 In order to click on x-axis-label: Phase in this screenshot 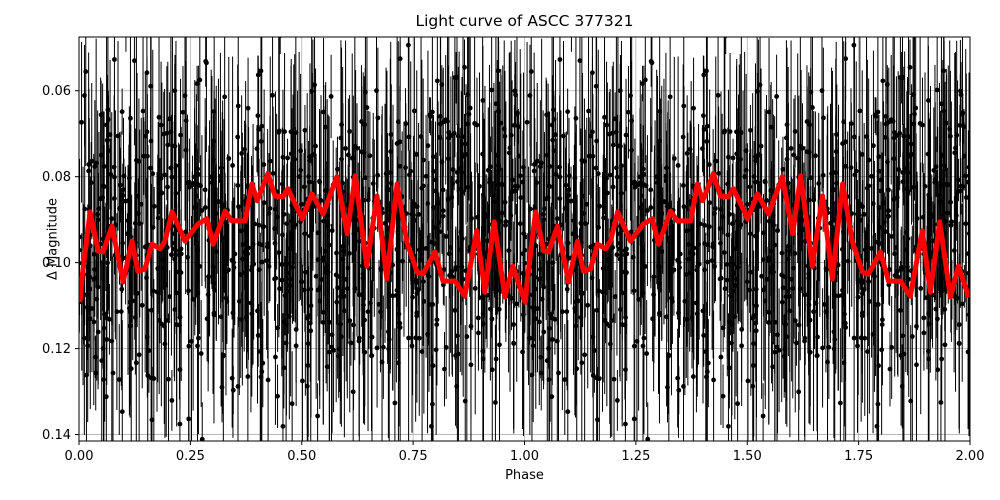, I will do `click(524, 475)`.